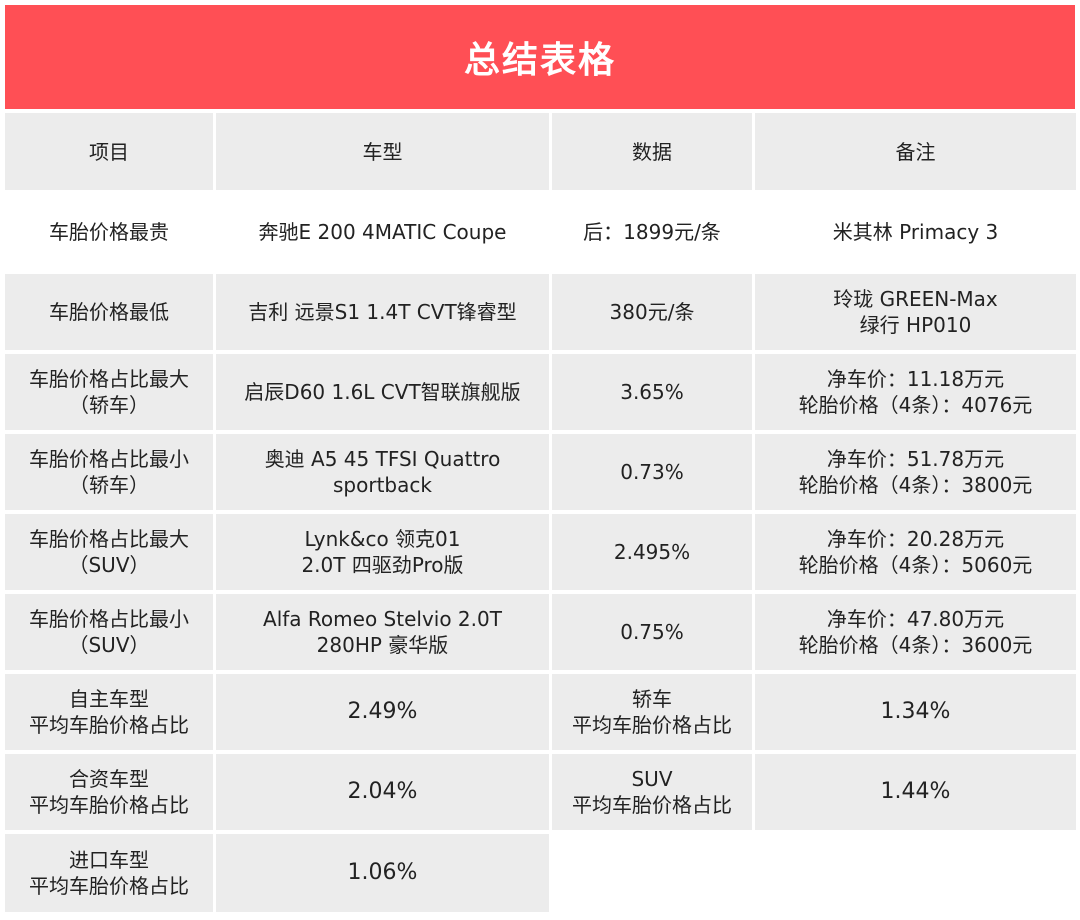  Describe the element at coordinates (652, 151) in the screenshot. I see `header-data: 数据` at that location.